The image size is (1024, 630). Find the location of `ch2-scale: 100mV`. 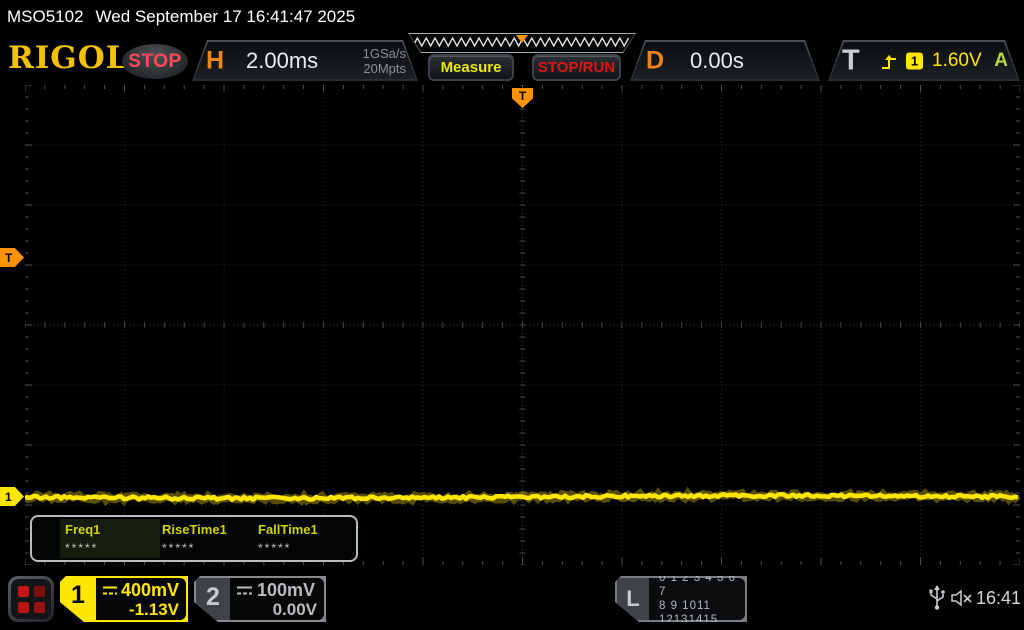

ch2-scale: 100mV is located at coordinates (286, 590).